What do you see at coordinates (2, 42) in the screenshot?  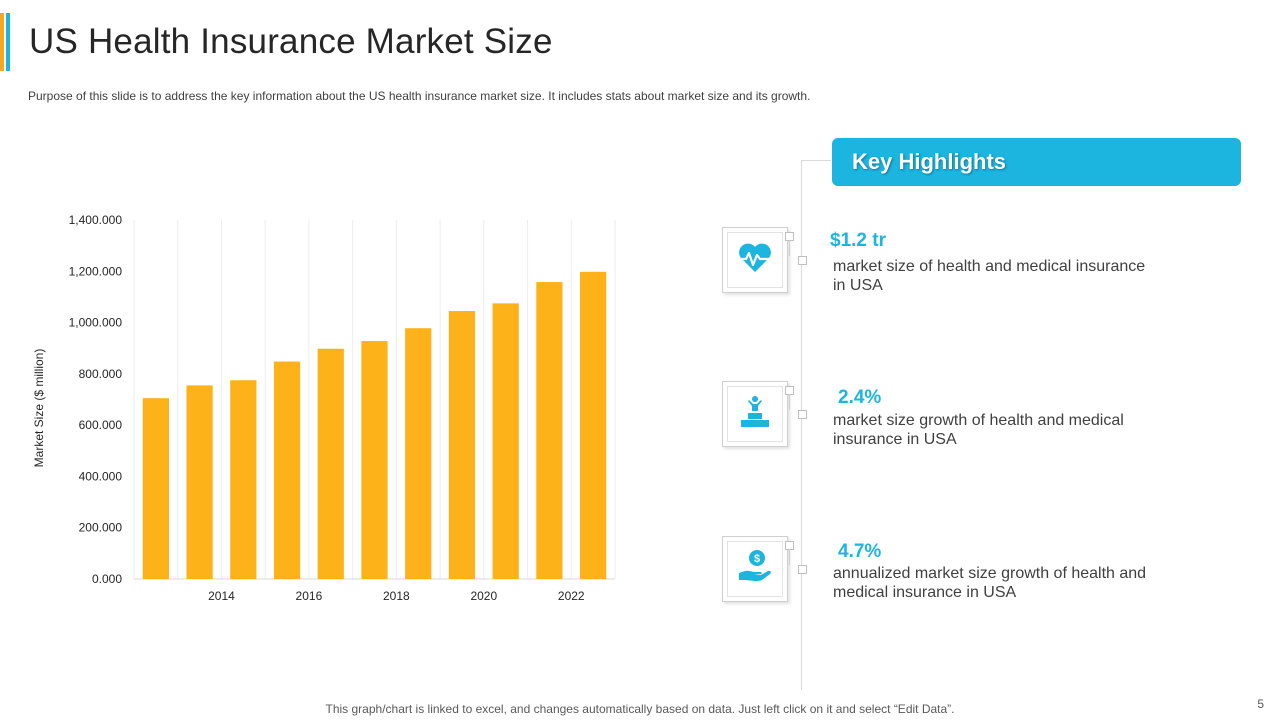 I see `title-accent-orange` at bounding box center [2, 42].